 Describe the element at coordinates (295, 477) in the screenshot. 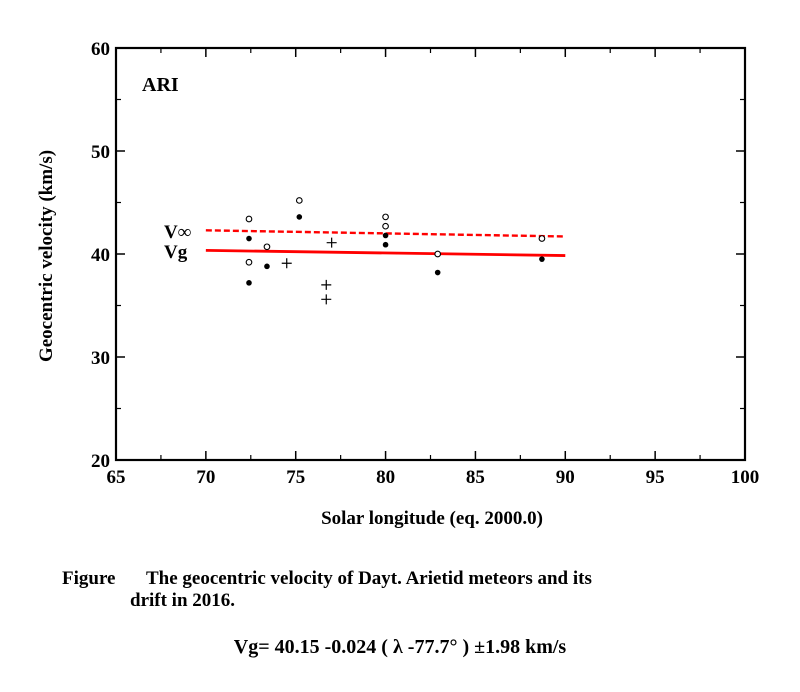

I see `x-tick-label: 75` at that location.